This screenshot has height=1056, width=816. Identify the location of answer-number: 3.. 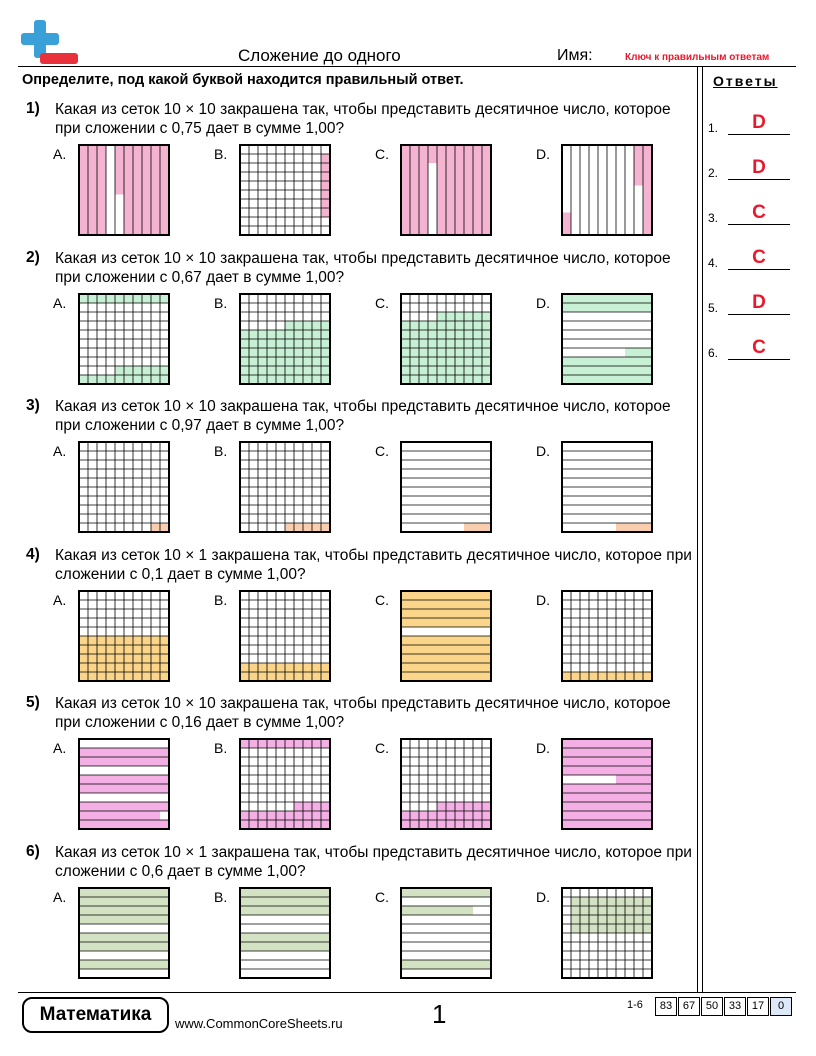
(713, 218).